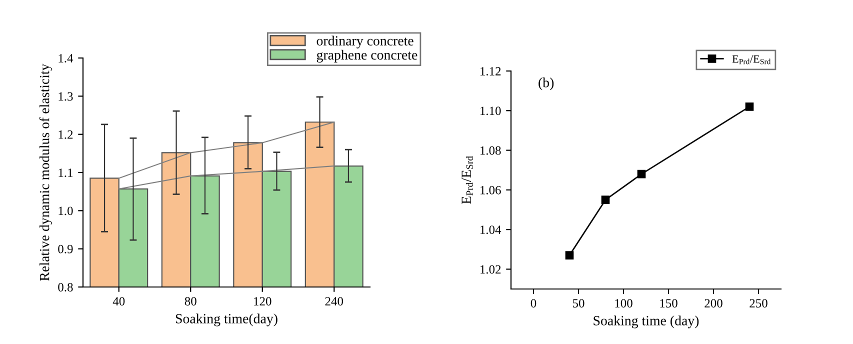 This screenshot has height=344, width=853. Describe the element at coordinates (491, 230) in the screenshot. I see `y-tick-label: 1.04` at that location.